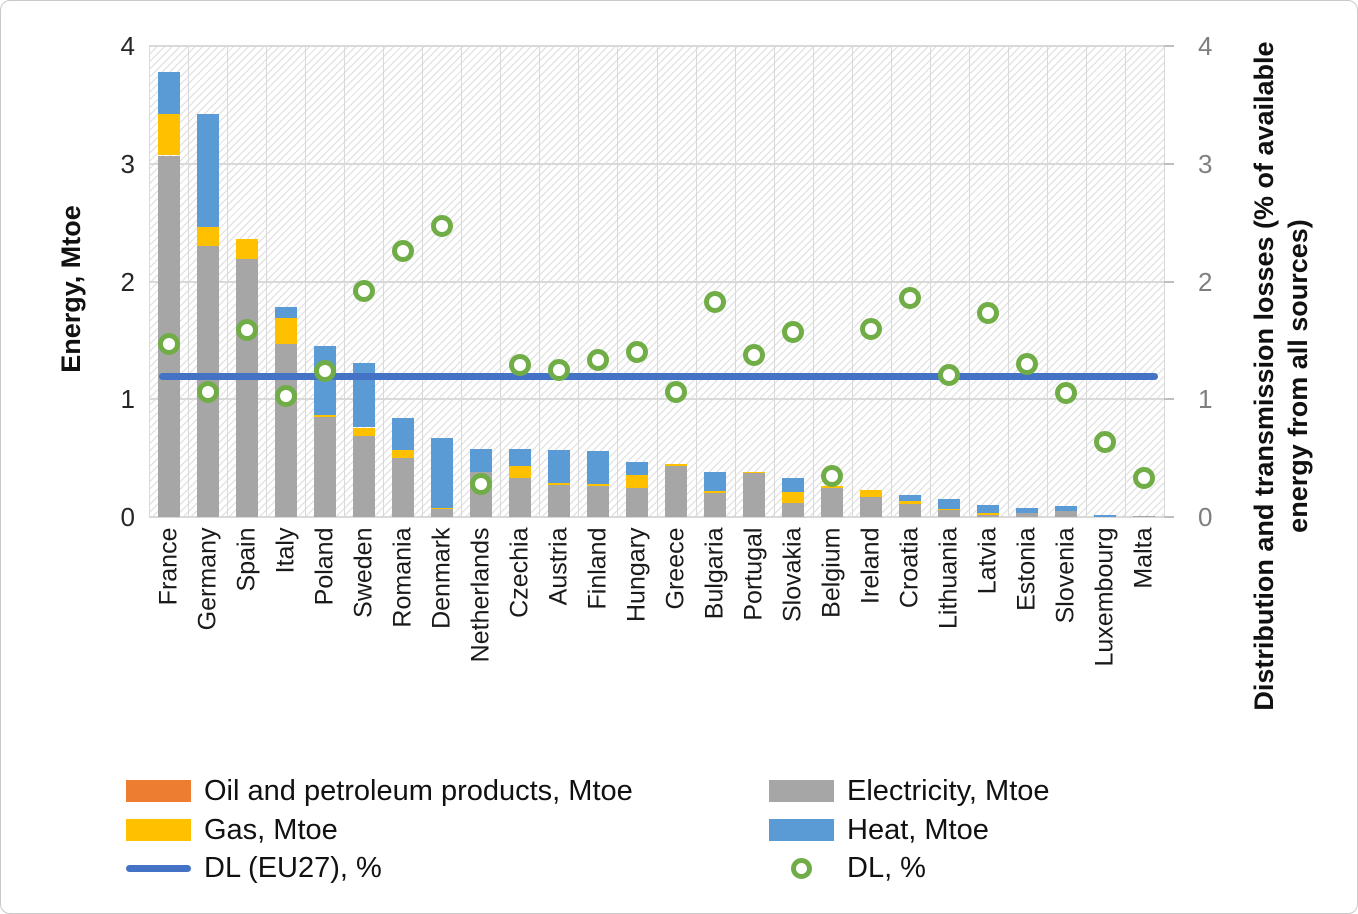  What do you see at coordinates (636, 352) in the screenshot?
I see `dl-marker-hungary` at bounding box center [636, 352].